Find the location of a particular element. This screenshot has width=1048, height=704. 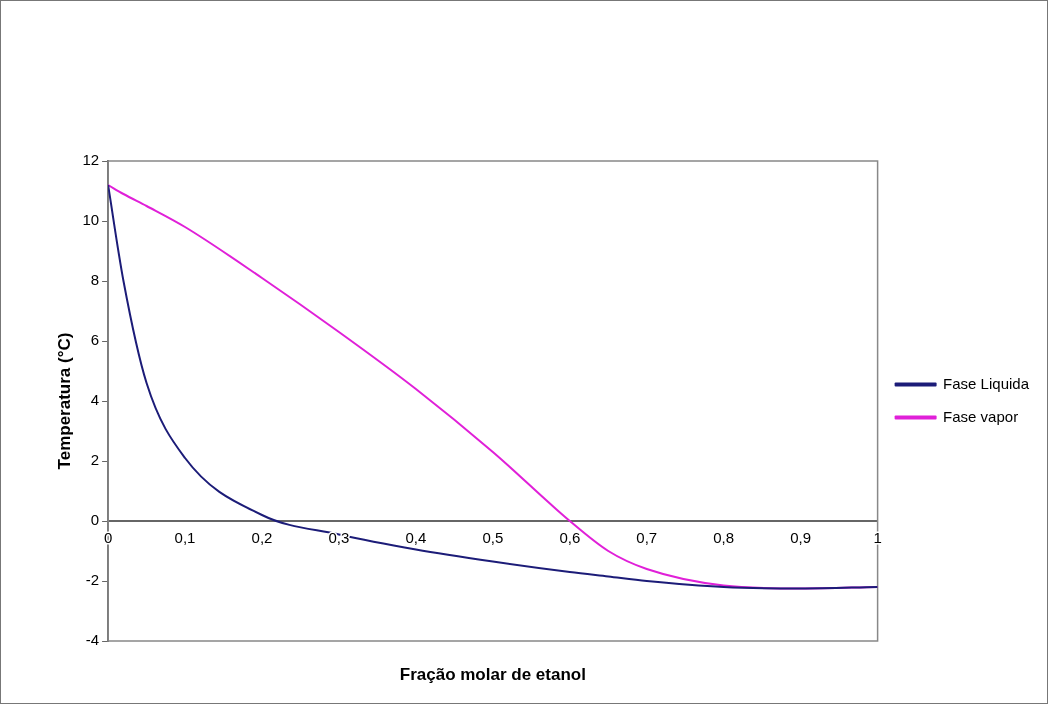

x-tick-label: 0,4 is located at coordinates (416, 537).